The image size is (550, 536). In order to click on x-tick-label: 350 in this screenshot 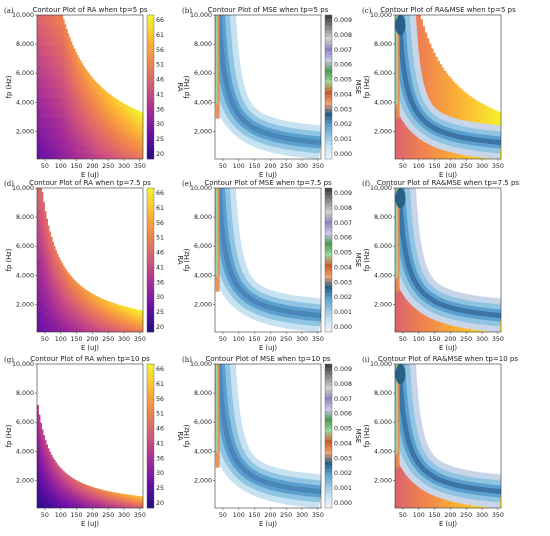, I will do `click(140, 339)`.